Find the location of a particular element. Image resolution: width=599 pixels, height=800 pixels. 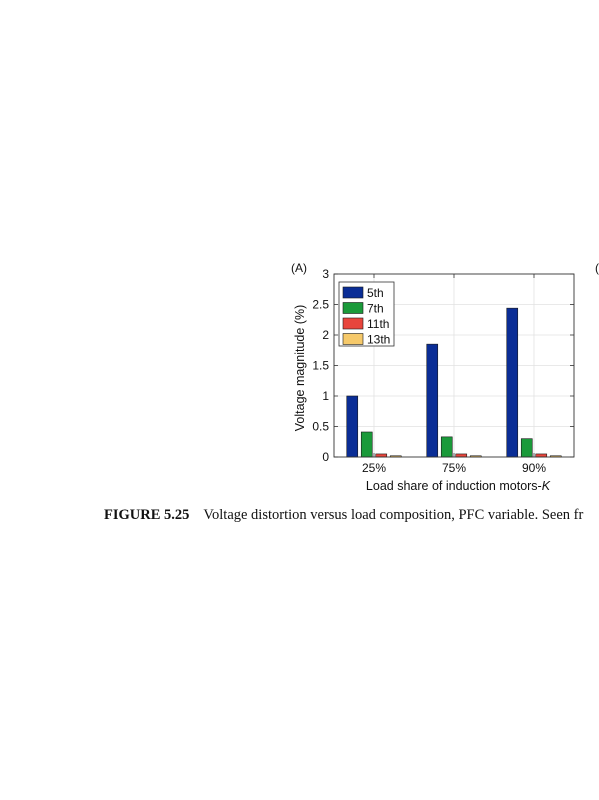

figure-caption-number: FIGURE 5.25 is located at coordinates (147, 515).